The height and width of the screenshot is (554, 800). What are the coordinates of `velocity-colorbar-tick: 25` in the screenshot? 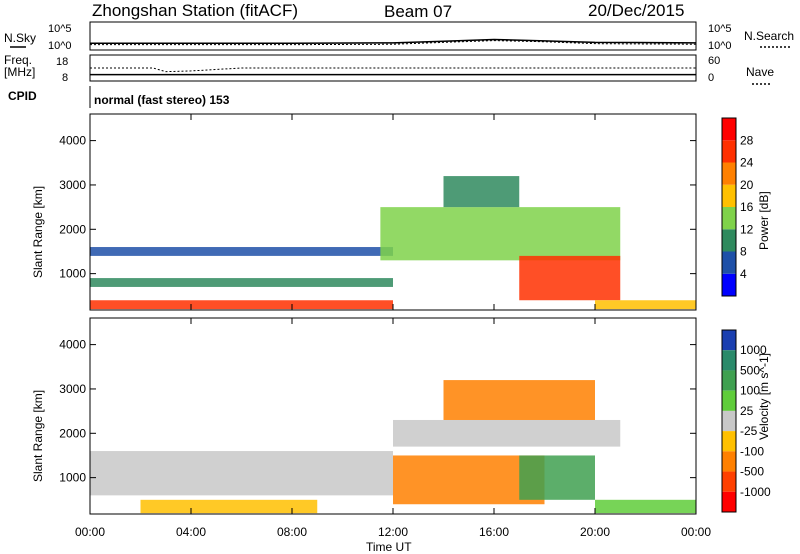 It's located at (747, 411).